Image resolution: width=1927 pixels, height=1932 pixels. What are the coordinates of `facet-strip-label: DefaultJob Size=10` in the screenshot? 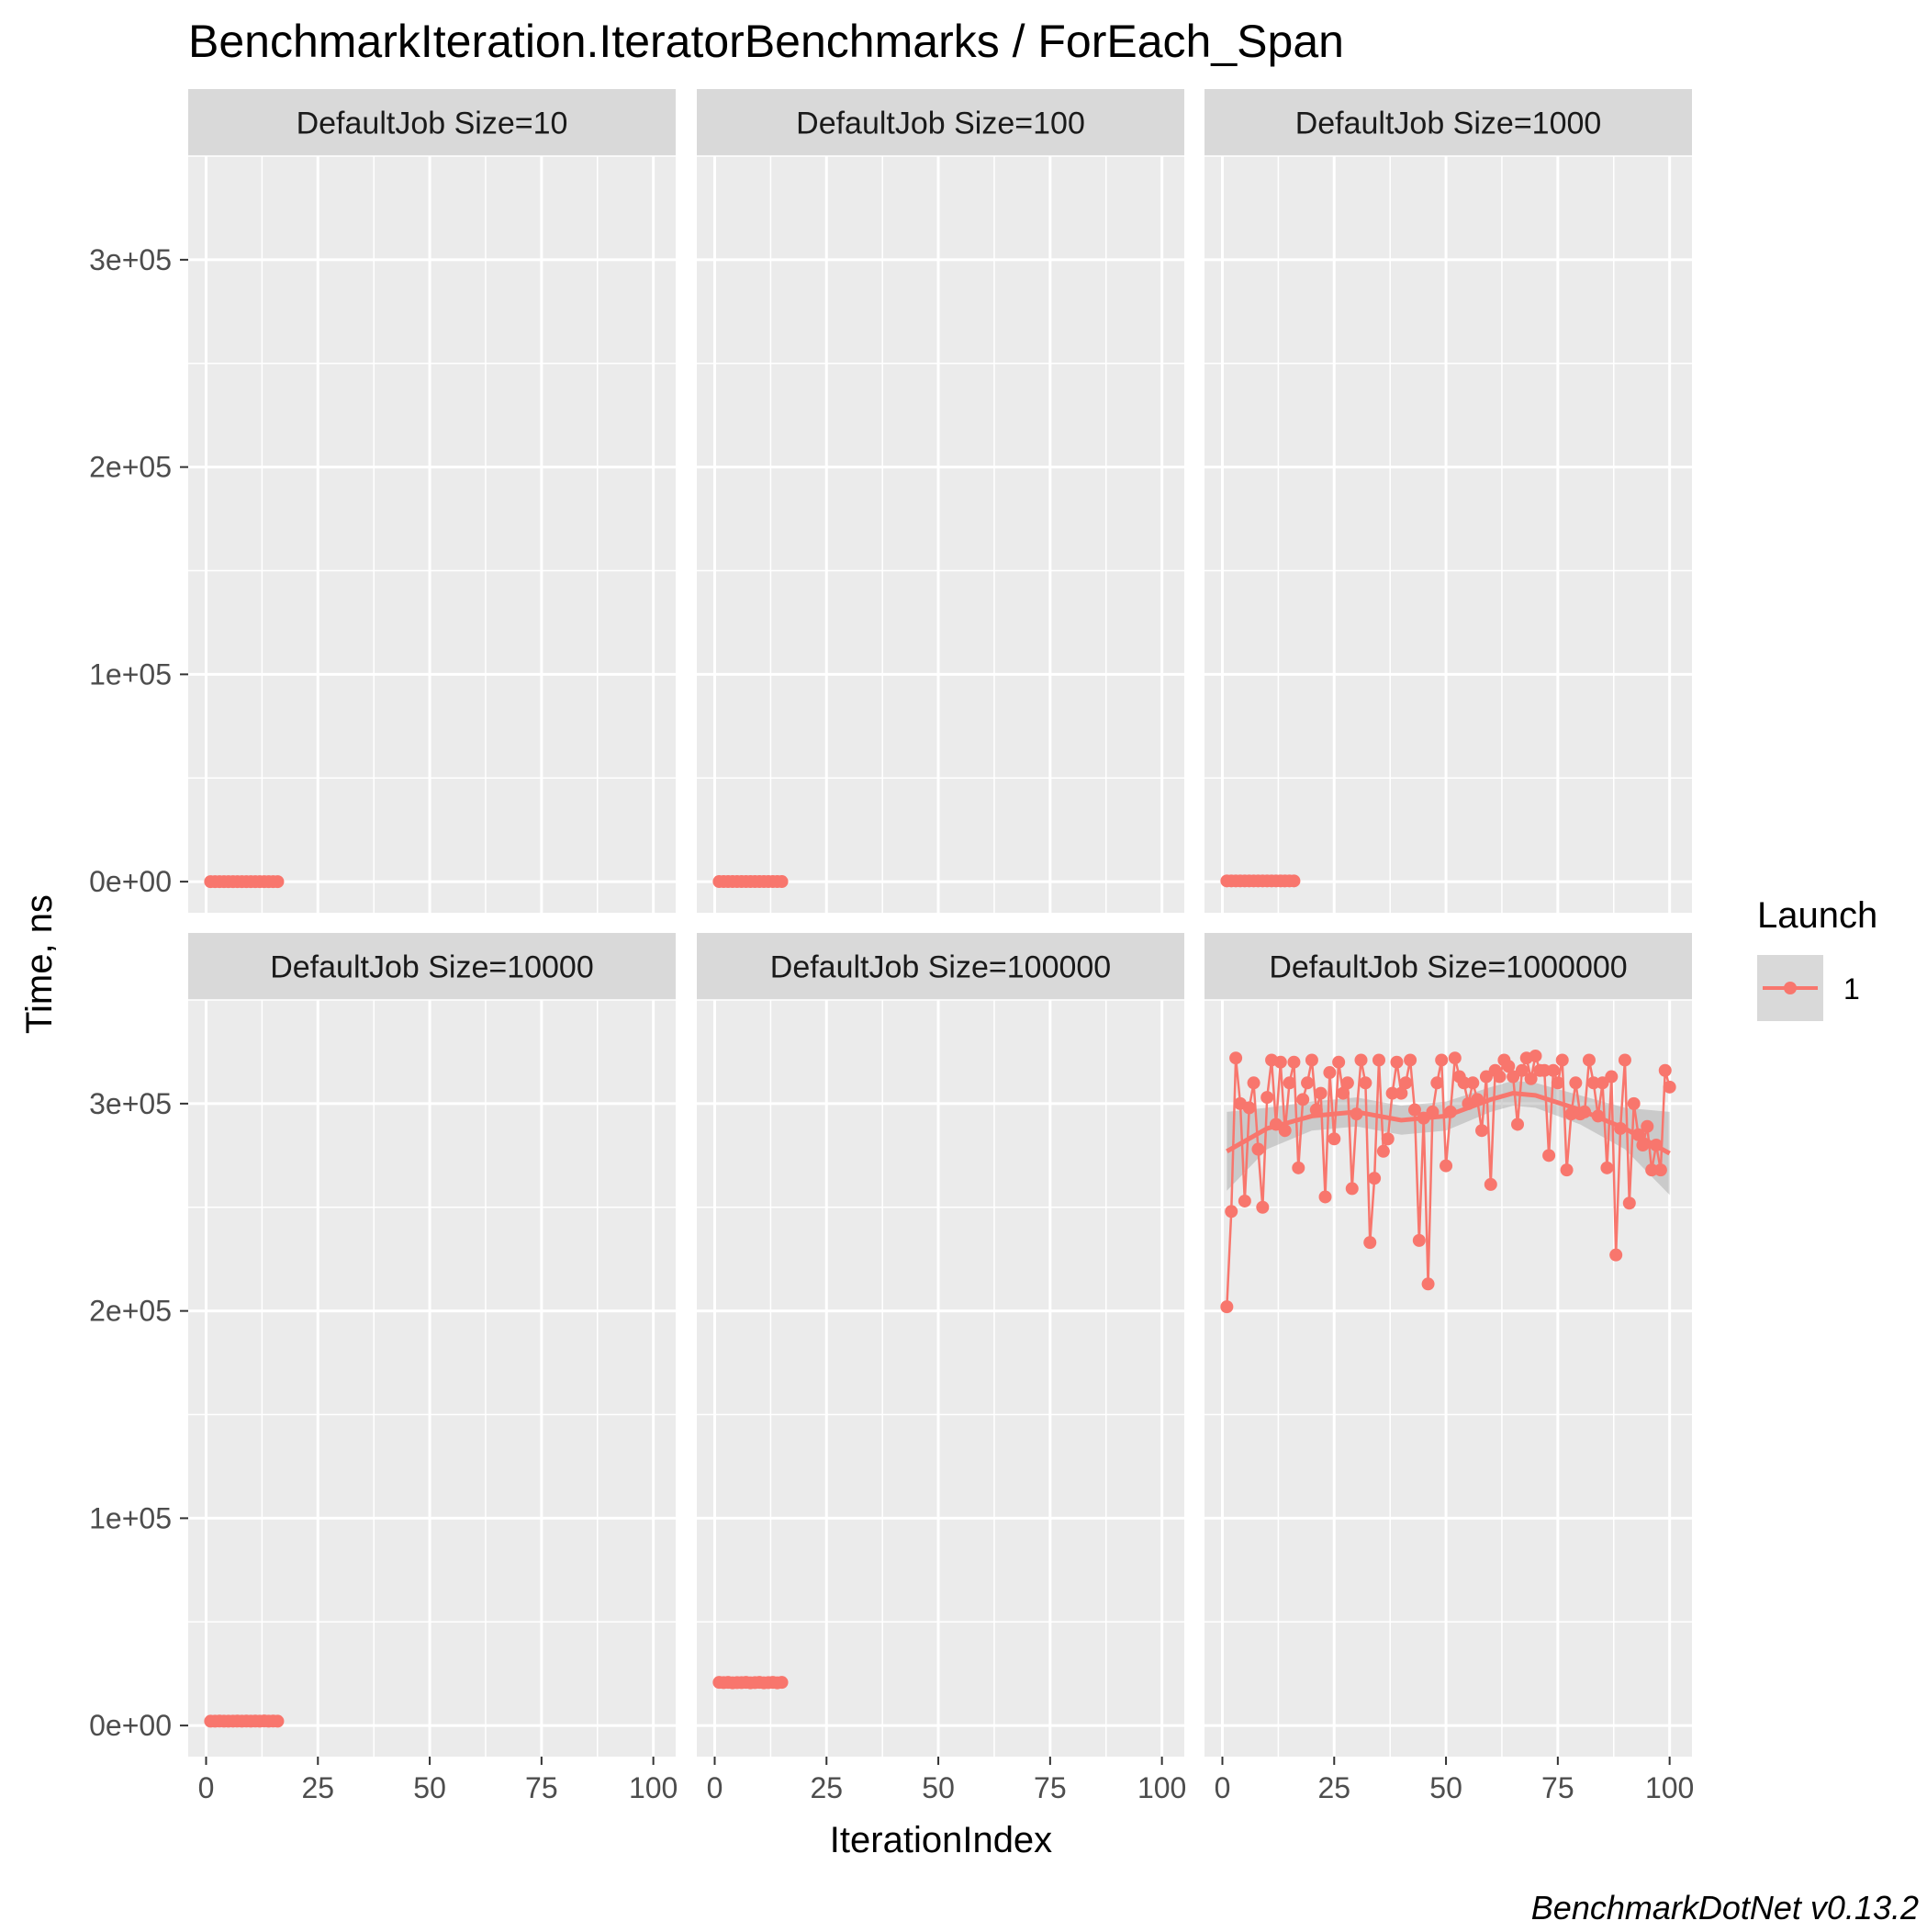 It's located at (432, 124).